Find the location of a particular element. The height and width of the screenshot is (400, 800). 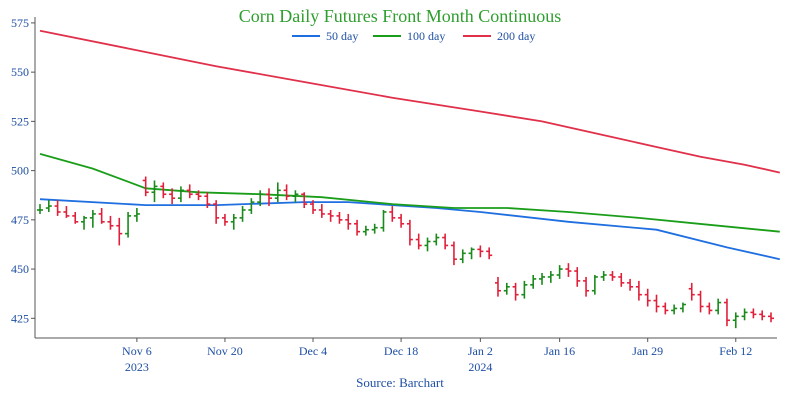

legend: 50 day 100 day 200 day is located at coordinates (413, 36).